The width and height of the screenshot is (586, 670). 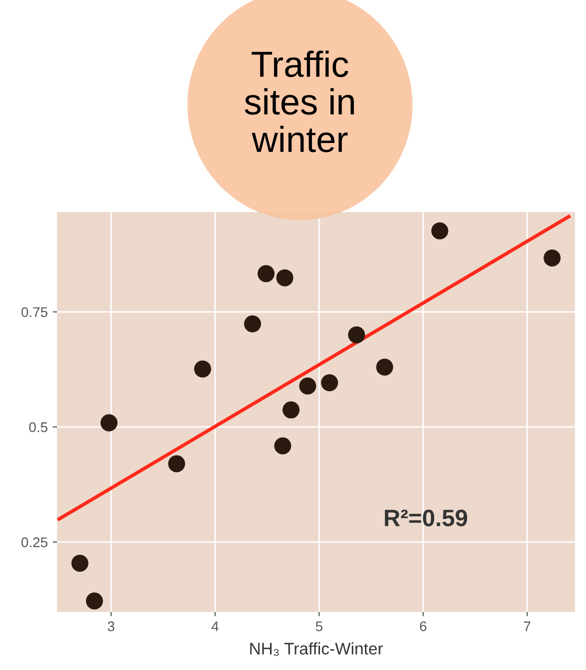 I want to click on x-tick-label: 4, so click(x=215, y=627).